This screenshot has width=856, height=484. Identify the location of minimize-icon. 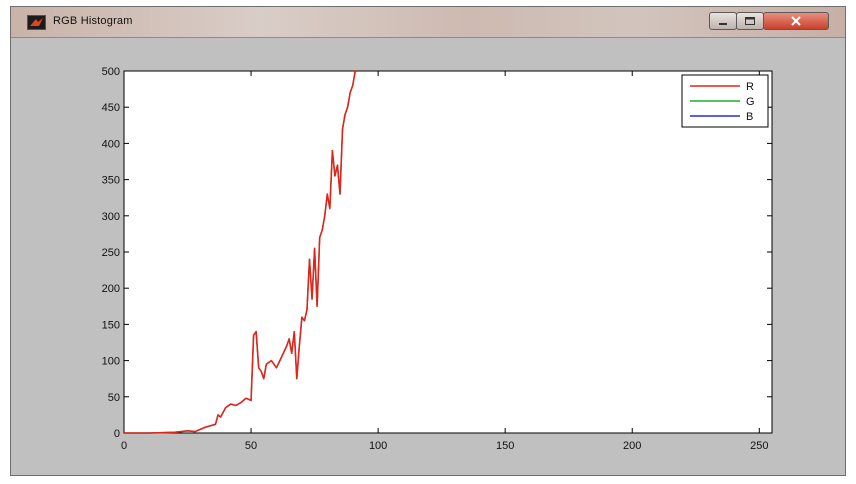
(723, 24).